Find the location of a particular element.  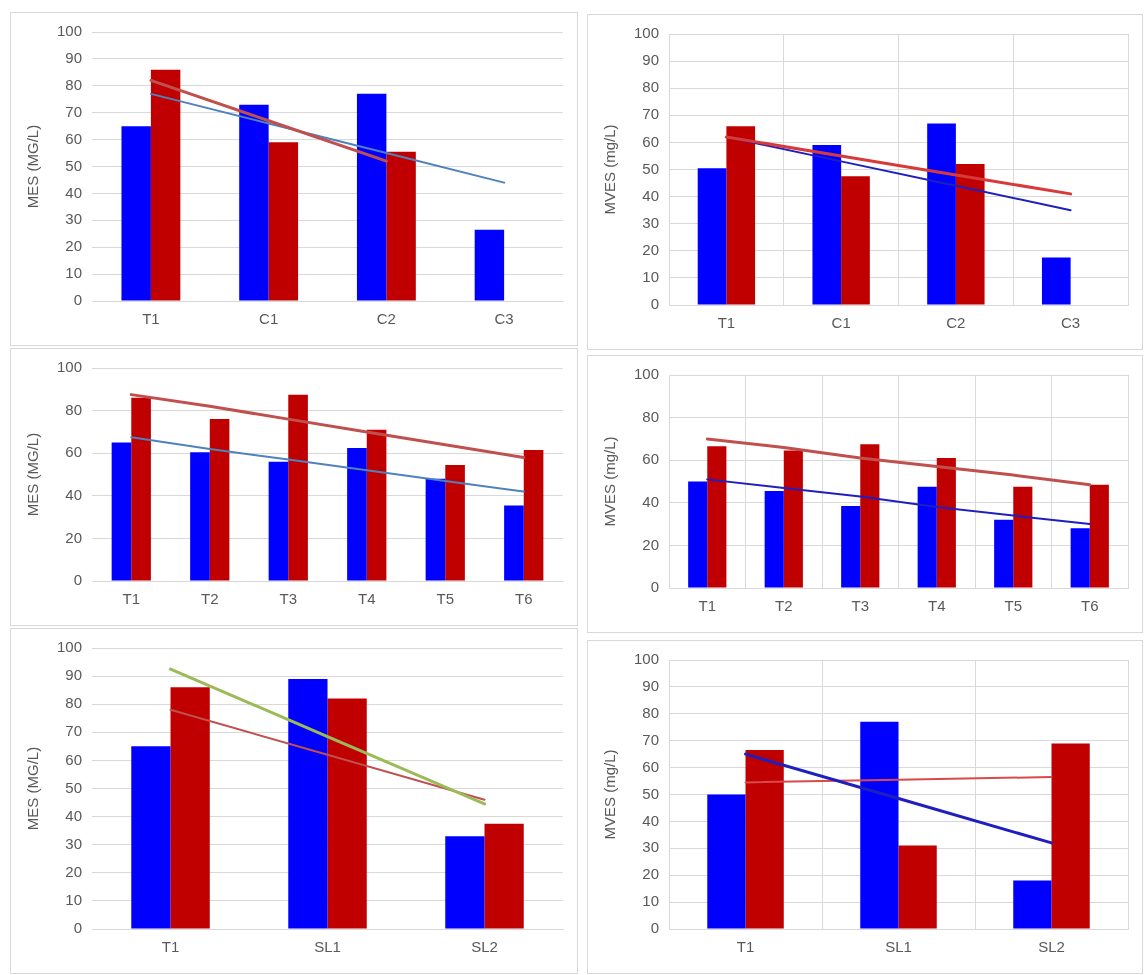

y-axis-title: MES (MG/L) is located at coordinates (33, 166).